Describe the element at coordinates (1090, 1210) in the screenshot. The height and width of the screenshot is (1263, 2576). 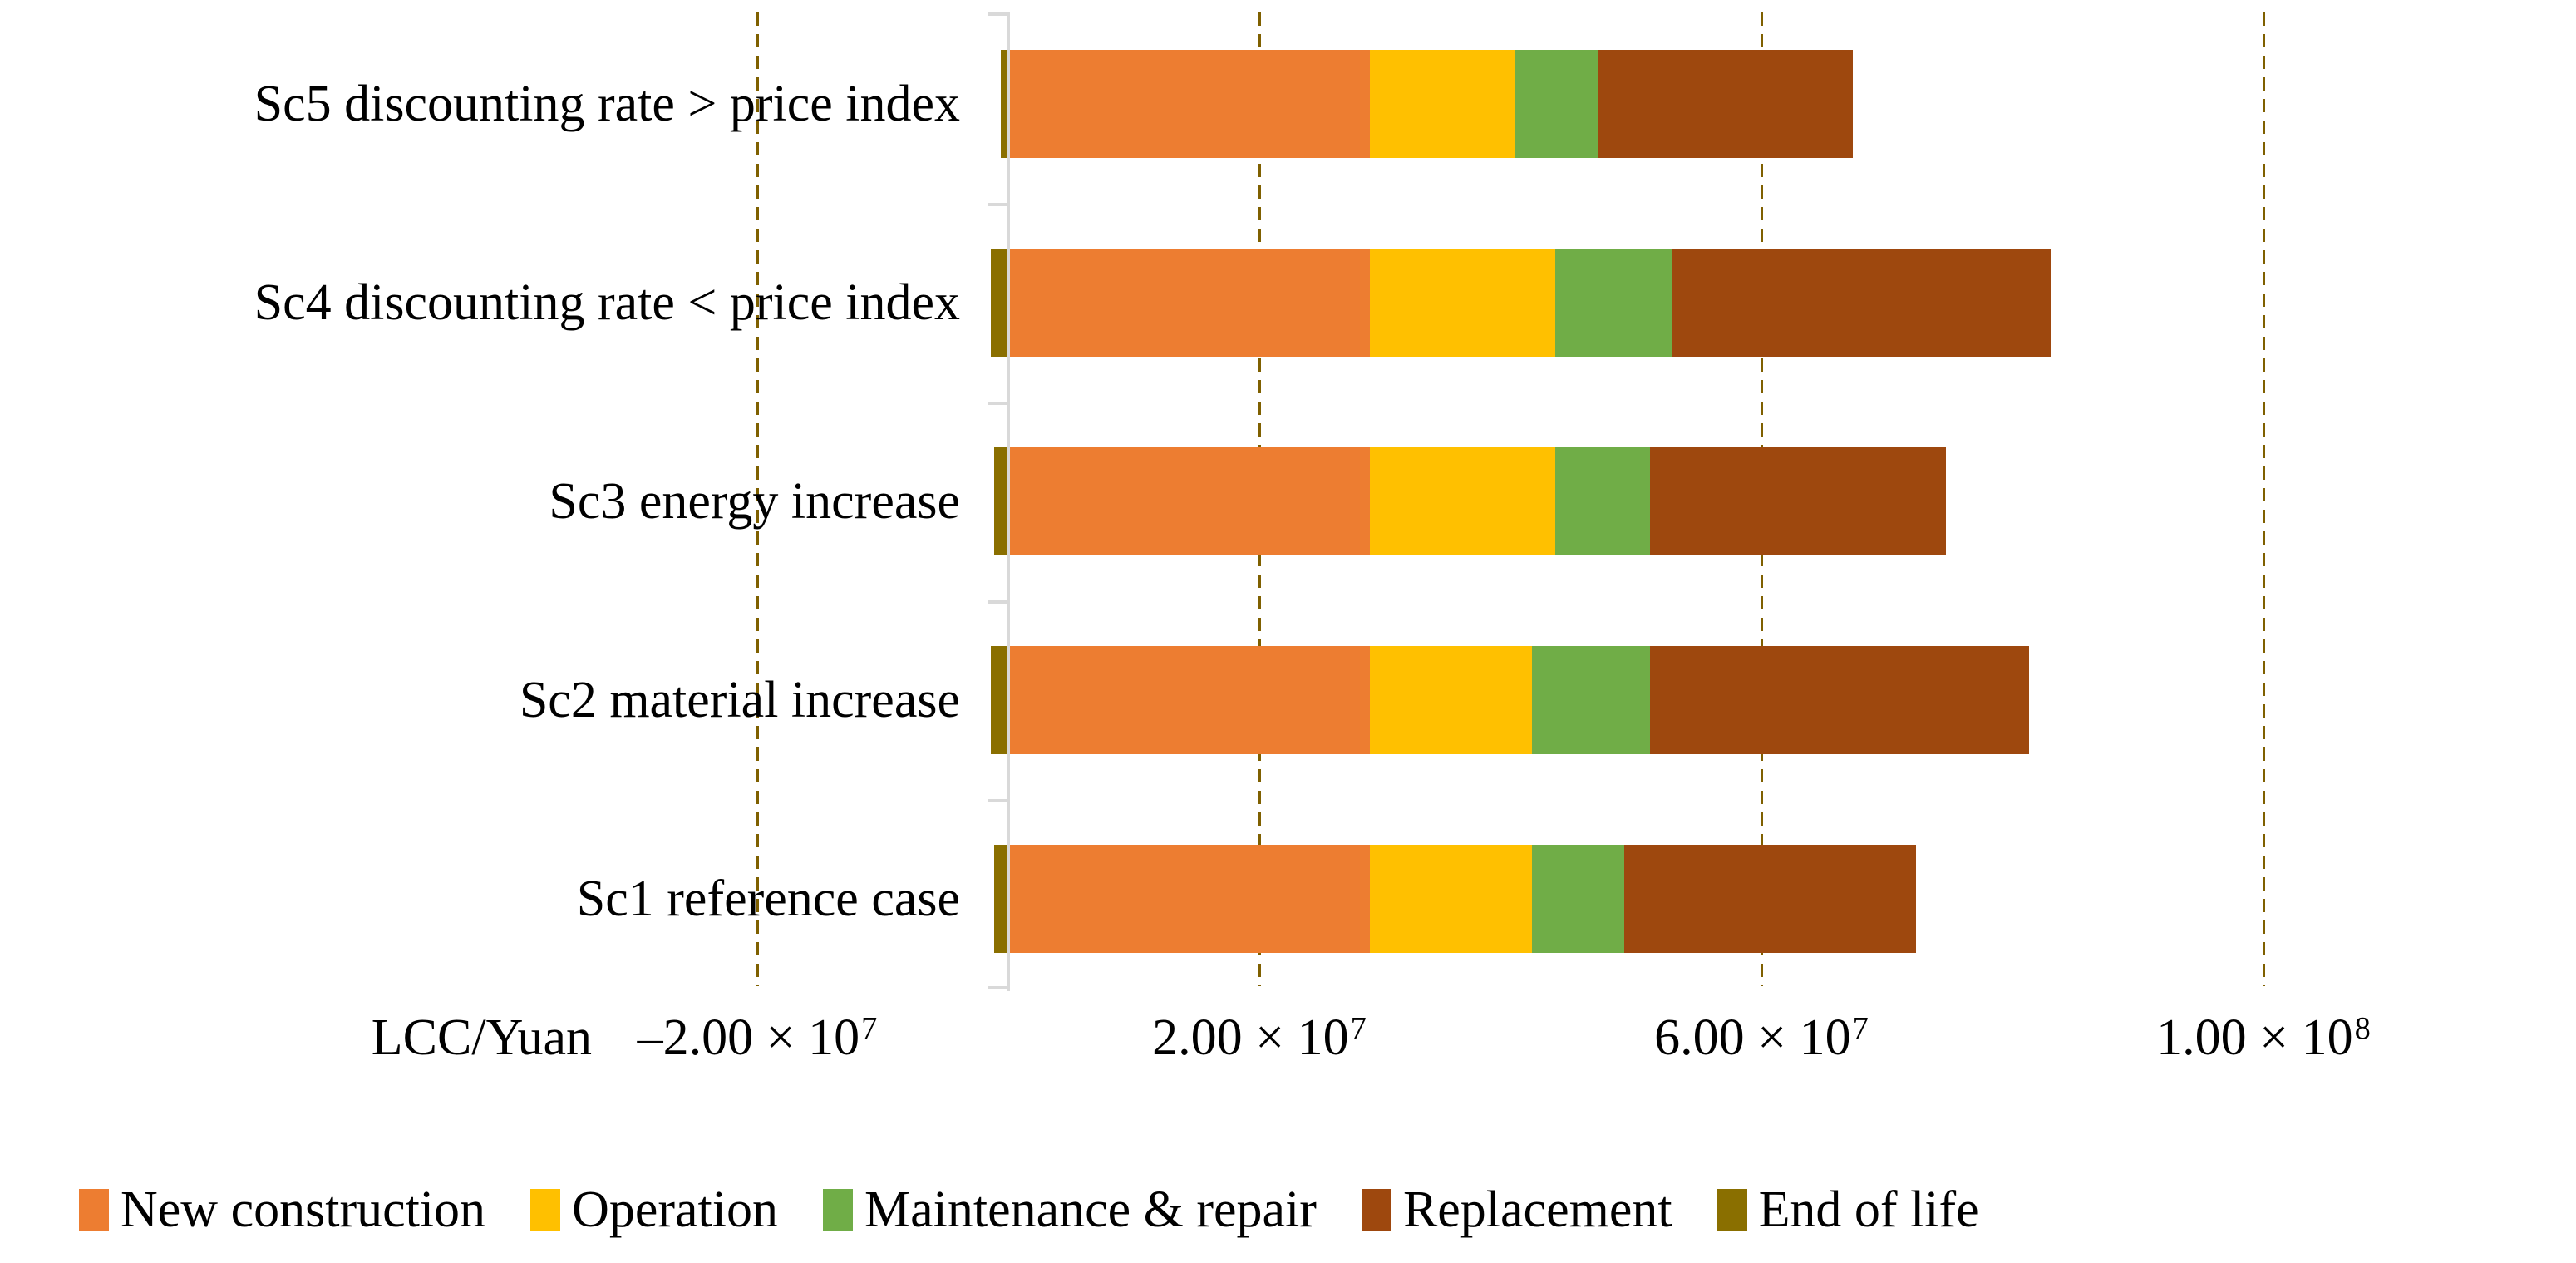
I see `legend-label: Maintenance & repair` at that location.